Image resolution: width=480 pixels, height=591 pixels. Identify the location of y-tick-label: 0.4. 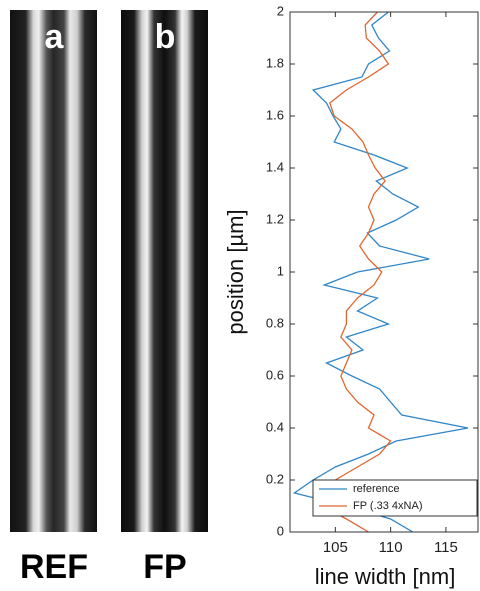
(275, 426).